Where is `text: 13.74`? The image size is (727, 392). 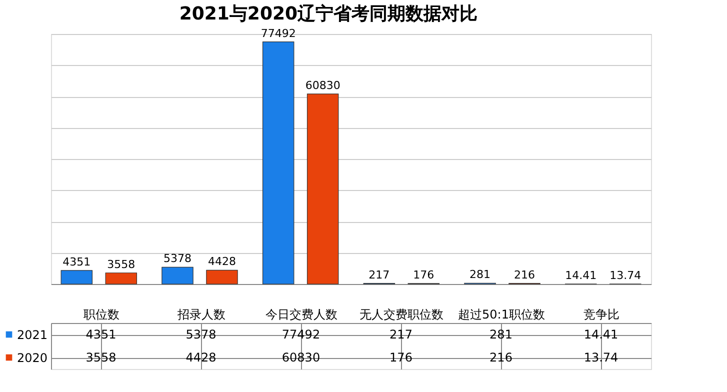 text: 13.74 is located at coordinates (601, 357).